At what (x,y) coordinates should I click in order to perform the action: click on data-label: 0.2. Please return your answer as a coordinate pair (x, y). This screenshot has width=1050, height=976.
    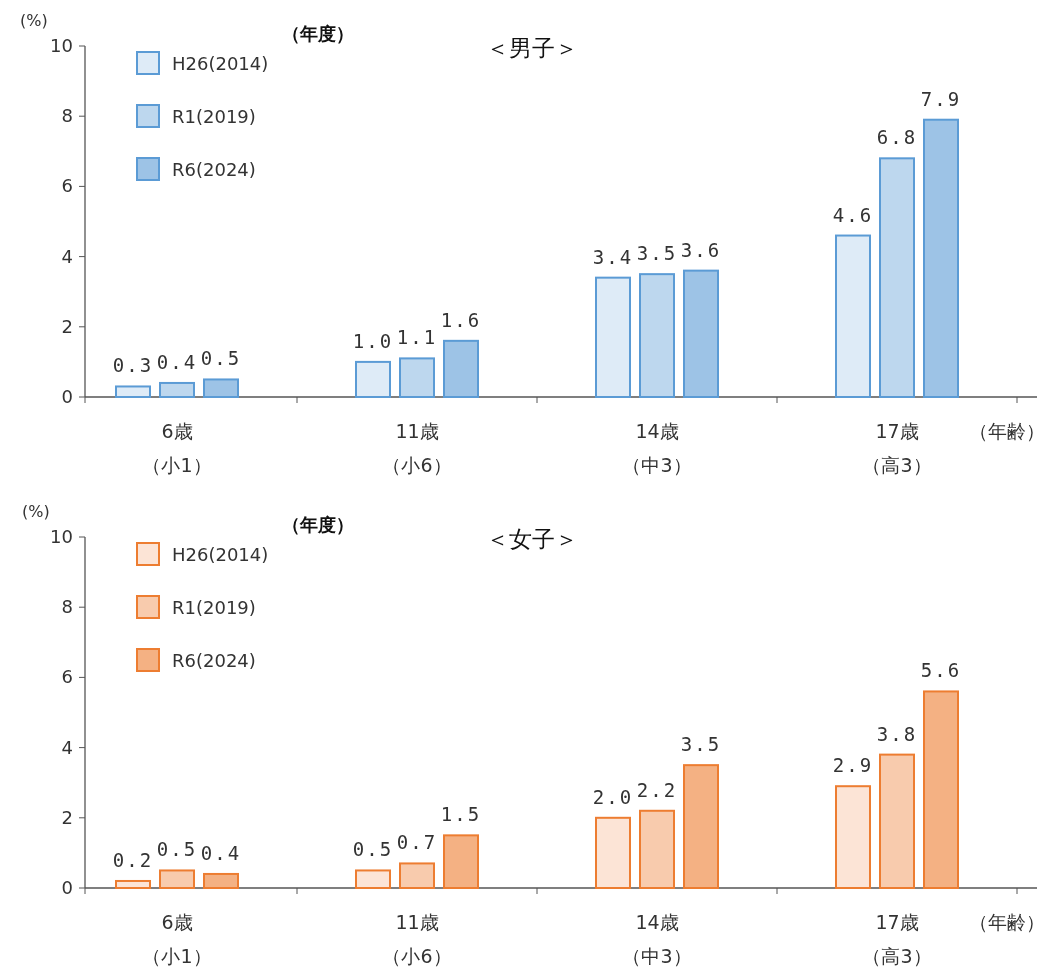
    Looking at the image, I should click on (133, 859).